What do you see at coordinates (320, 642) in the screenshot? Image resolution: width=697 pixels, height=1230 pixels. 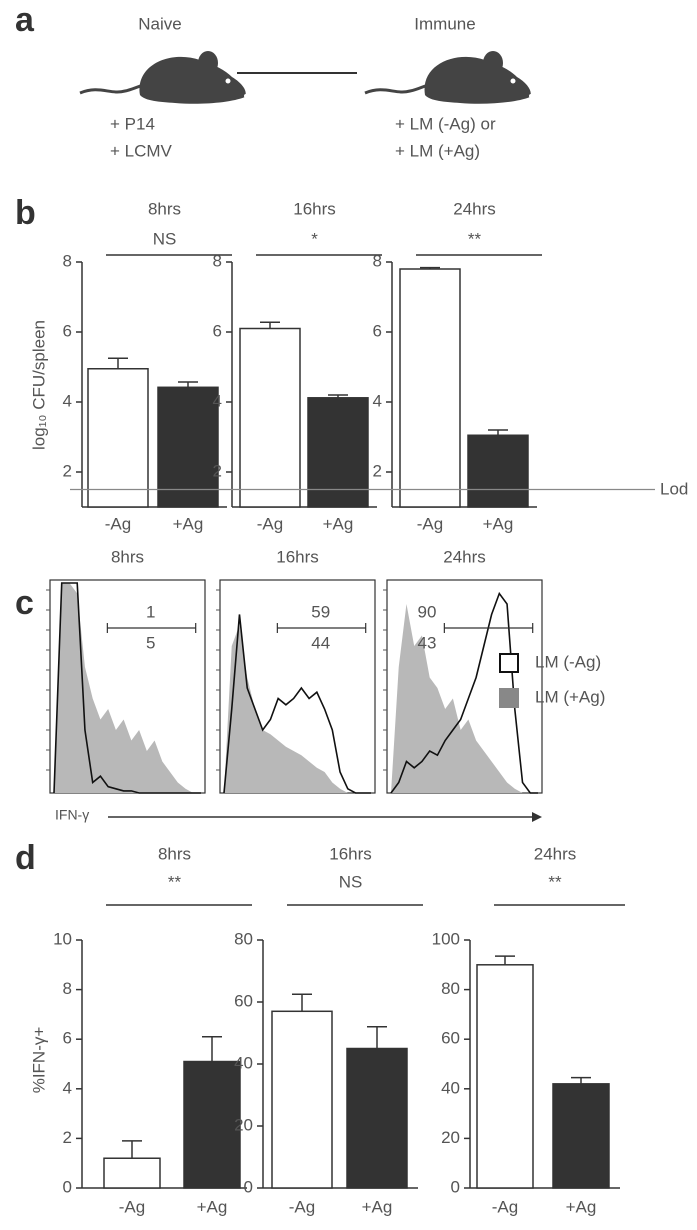 I see `gate-value: 44` at bounding box center [320, 642].